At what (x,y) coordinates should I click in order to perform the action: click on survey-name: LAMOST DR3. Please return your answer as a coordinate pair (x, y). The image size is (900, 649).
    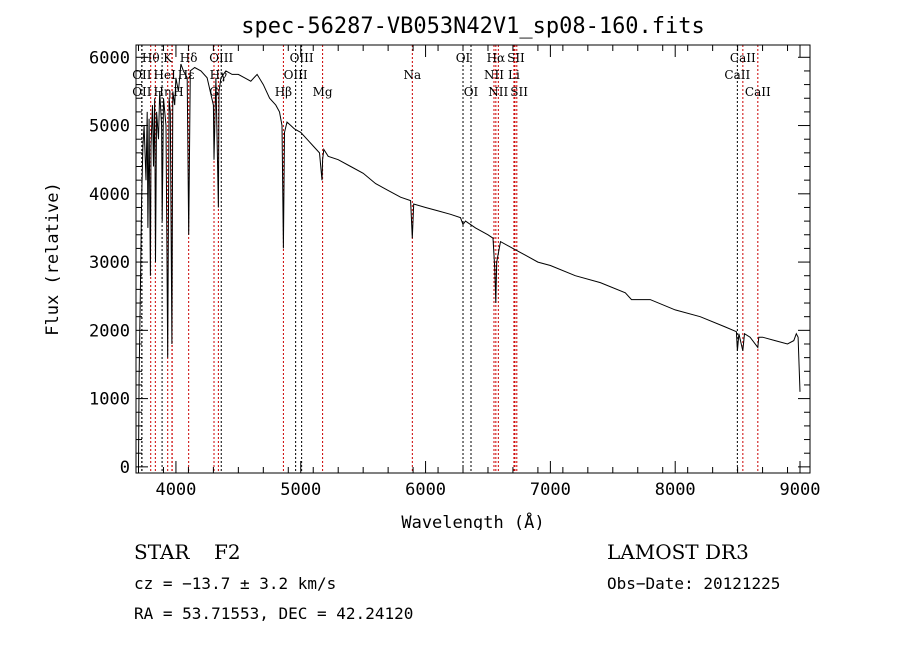
    Looking at the image, I should click on (678, 552).